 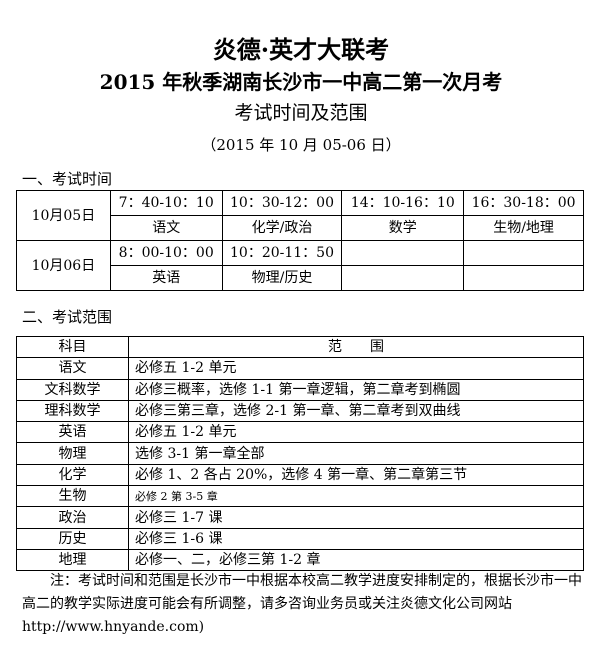 What do you see at coordinates (67, 179) in the screenshot?
I see `schedule-heading: 一、考试时间` at bounding box center [67, 179].